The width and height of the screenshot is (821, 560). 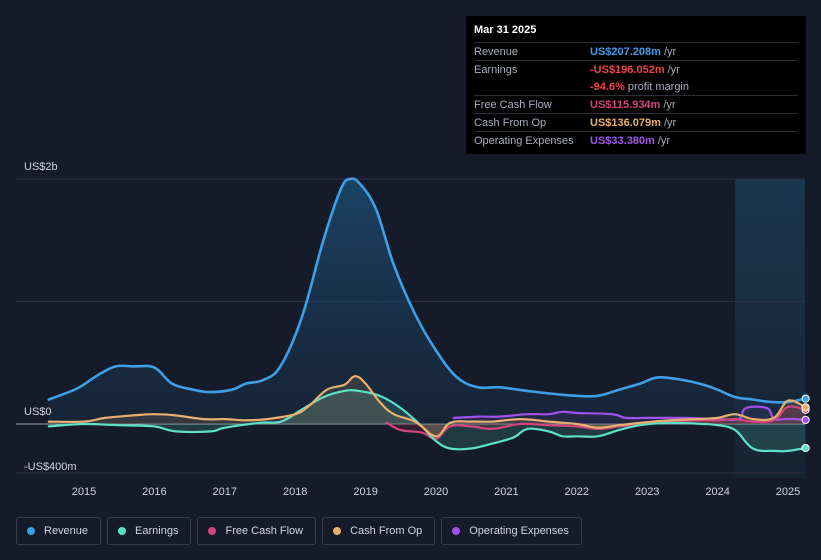 I want to click on cash-from-op-endpoint, so click(x=805, y=407).